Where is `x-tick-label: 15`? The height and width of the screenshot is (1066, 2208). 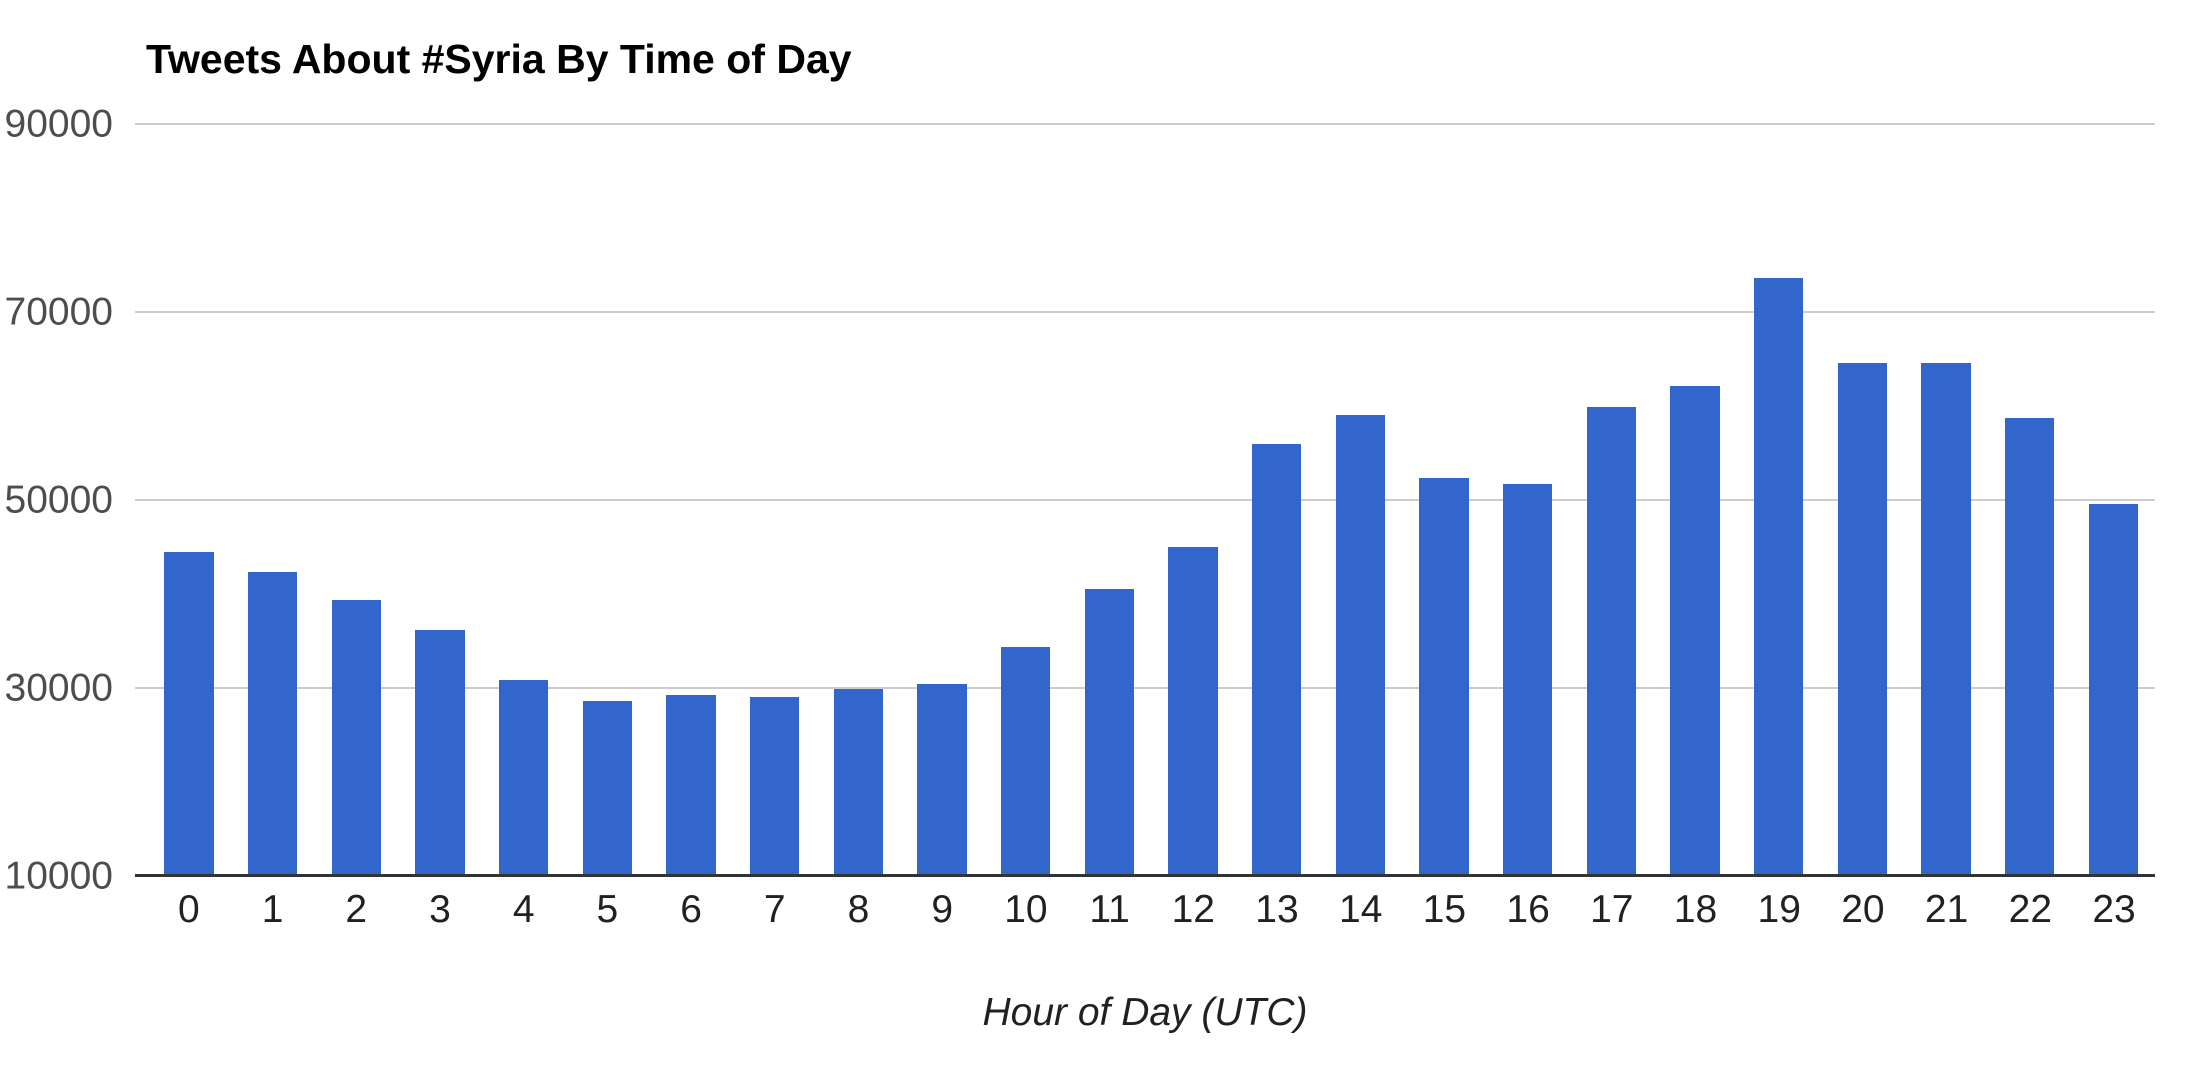 x-tick-label: 15 is located at coordinates (1444, 909).